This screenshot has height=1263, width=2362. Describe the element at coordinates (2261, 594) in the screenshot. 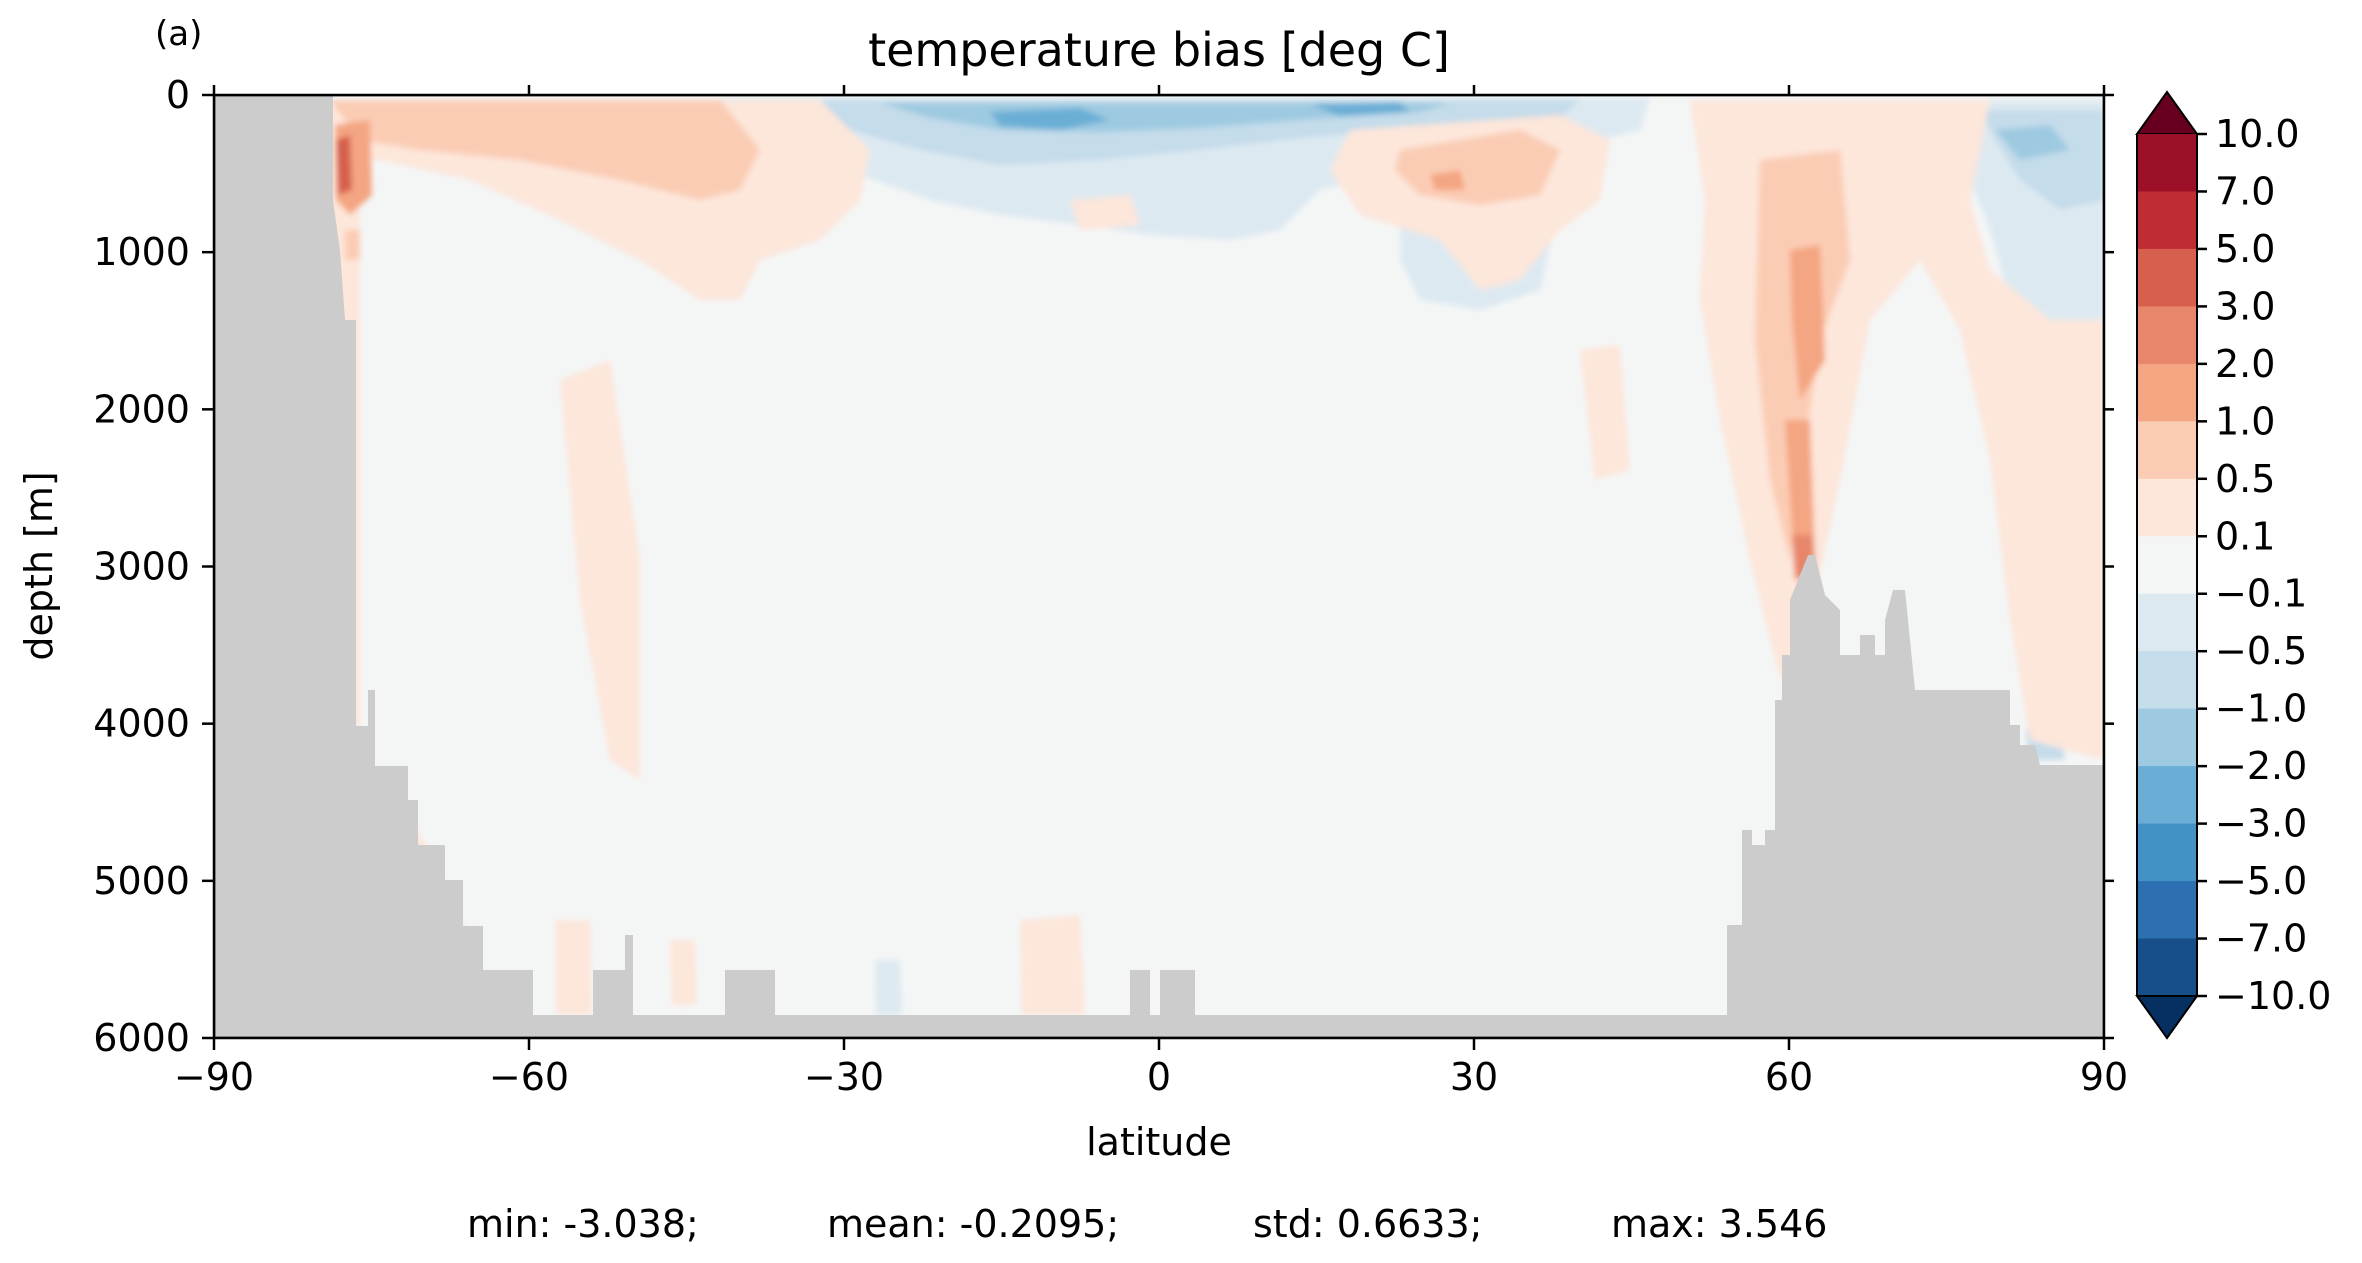

I see `colorbar-tick-label: −0.1` at that location.